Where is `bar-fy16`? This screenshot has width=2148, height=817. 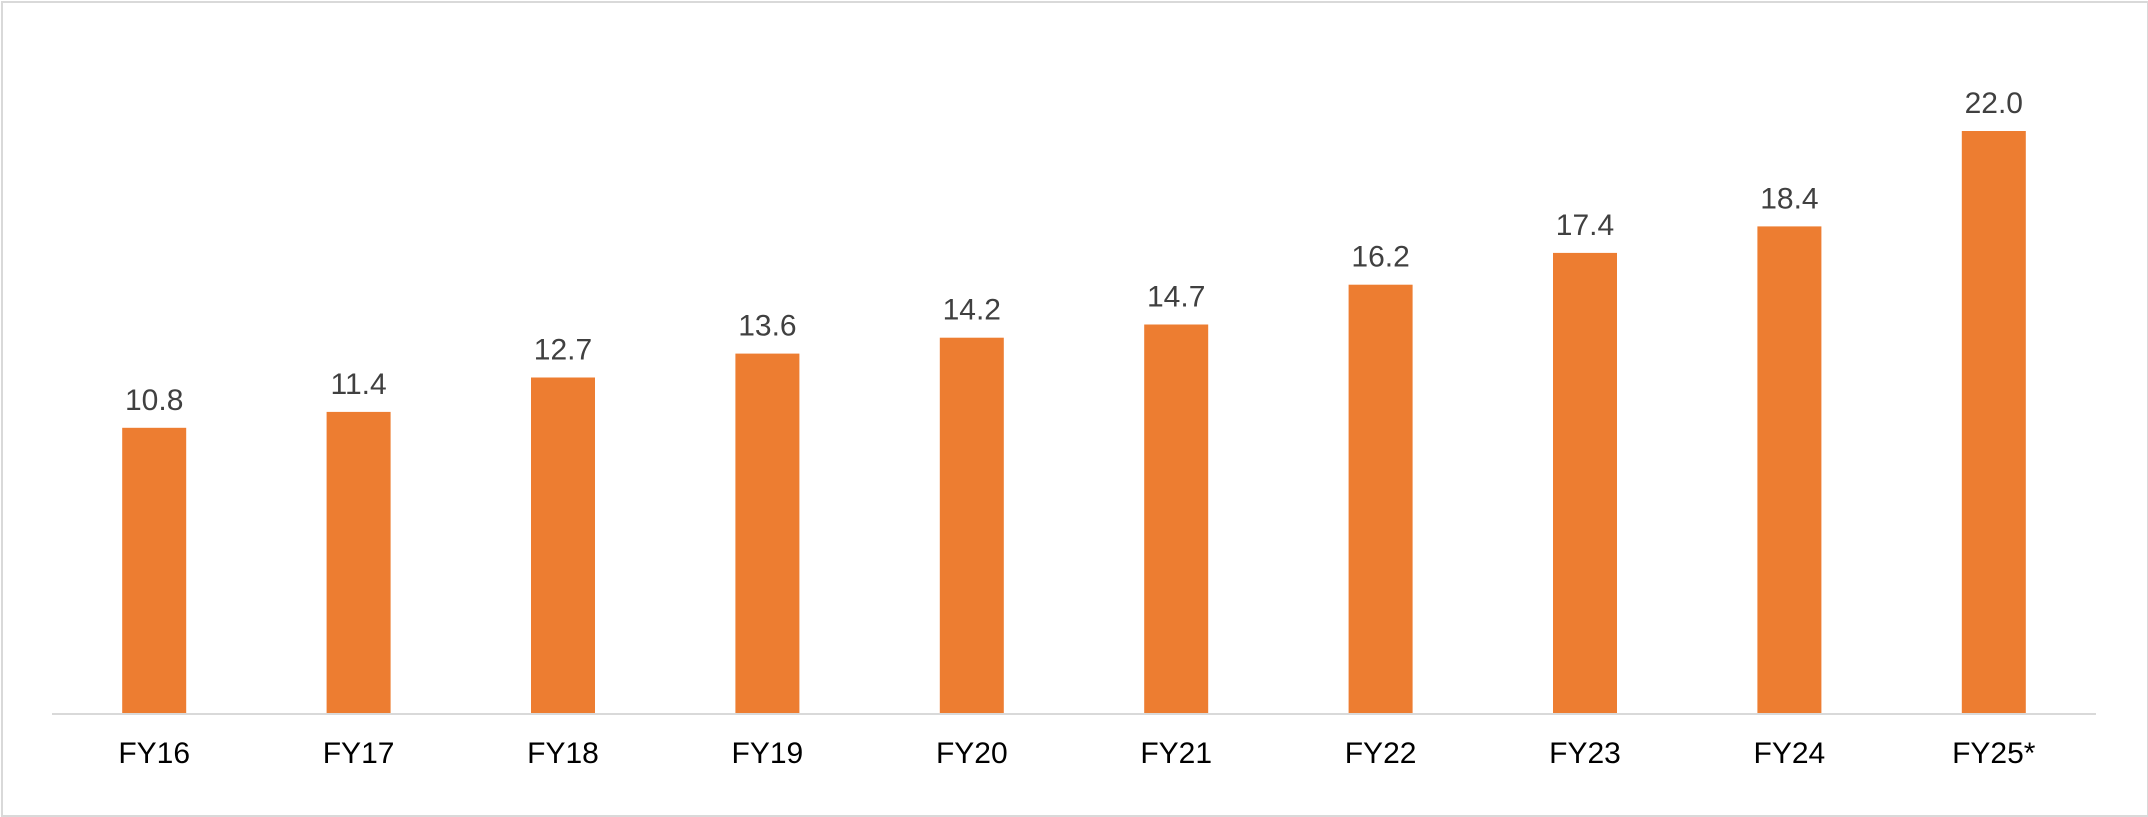
bar-fy16 is located at coordinates (154, 570).